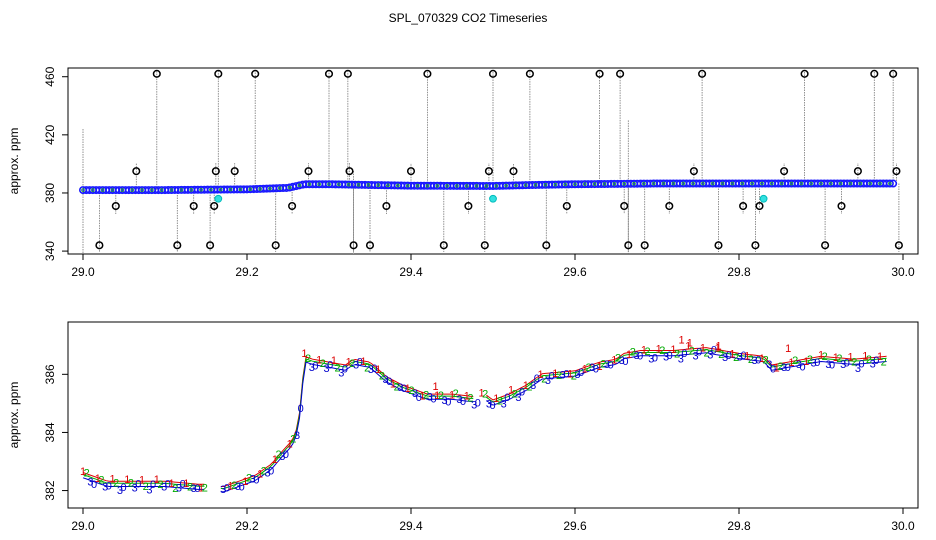 Image resolution: width=936 pixels, height=540 pixels. I want to click on top-y-tick-label: 380, so click(50, 193).